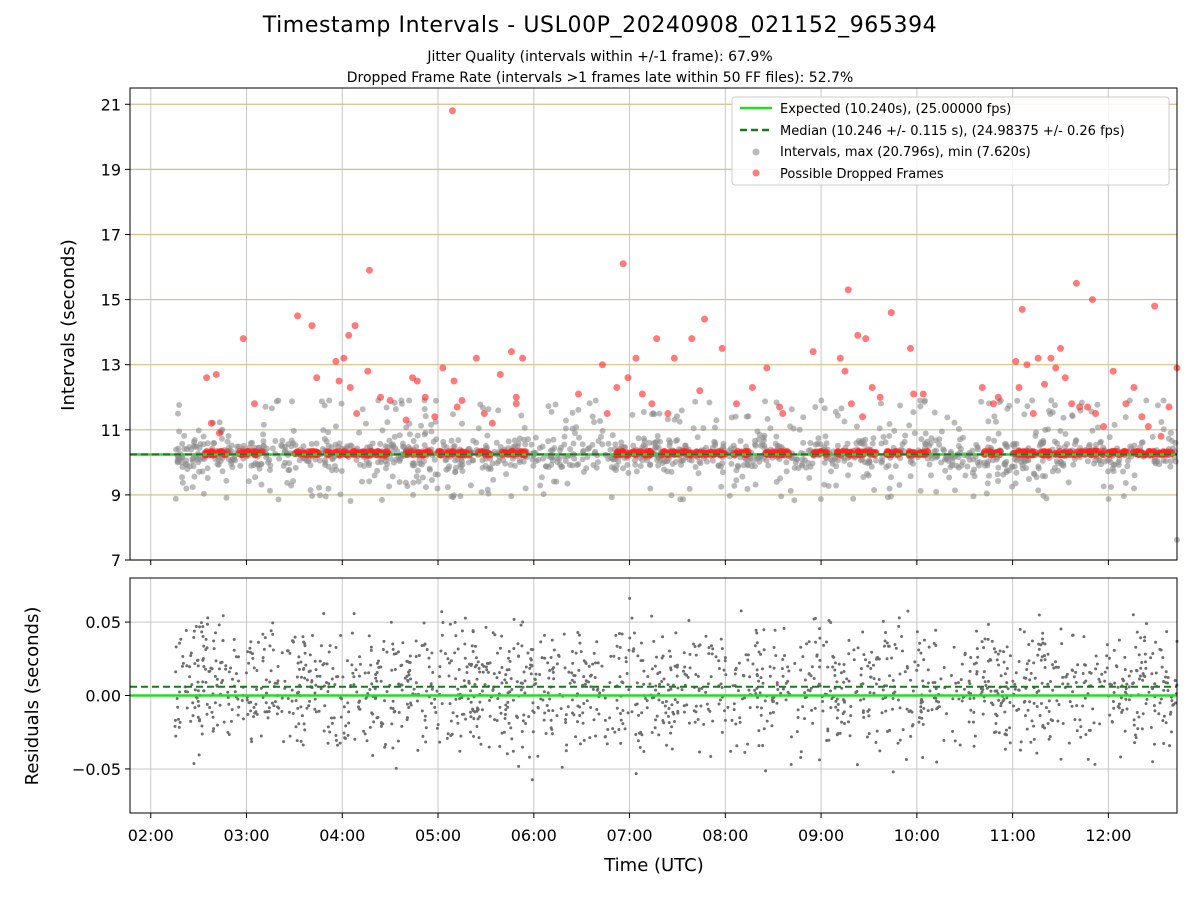 This screenshot has height=900, width=1200. What do you see at coordinates (103, 696) in the screenshot?
I see `y-tick-label-bottom: 0.00` at bounding box center [103, 696].